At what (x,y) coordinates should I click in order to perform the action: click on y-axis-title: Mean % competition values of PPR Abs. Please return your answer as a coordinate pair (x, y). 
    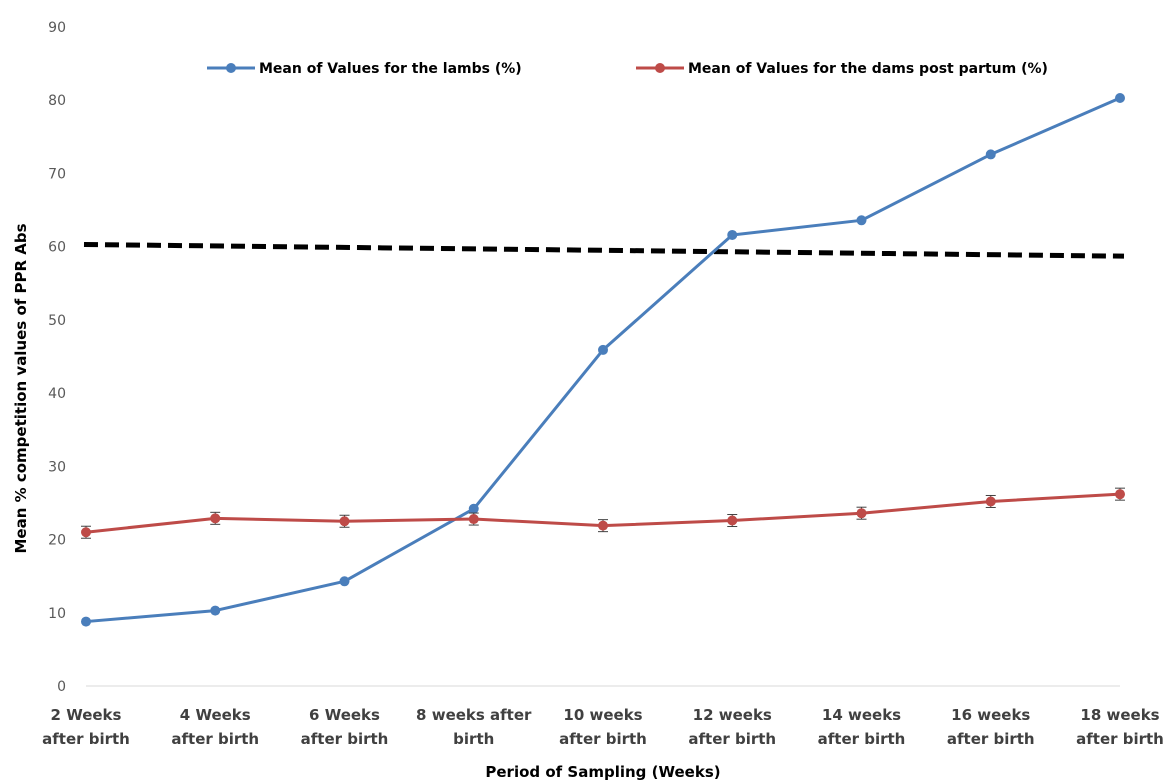
    Looking at the image, I should click on (21, 388).